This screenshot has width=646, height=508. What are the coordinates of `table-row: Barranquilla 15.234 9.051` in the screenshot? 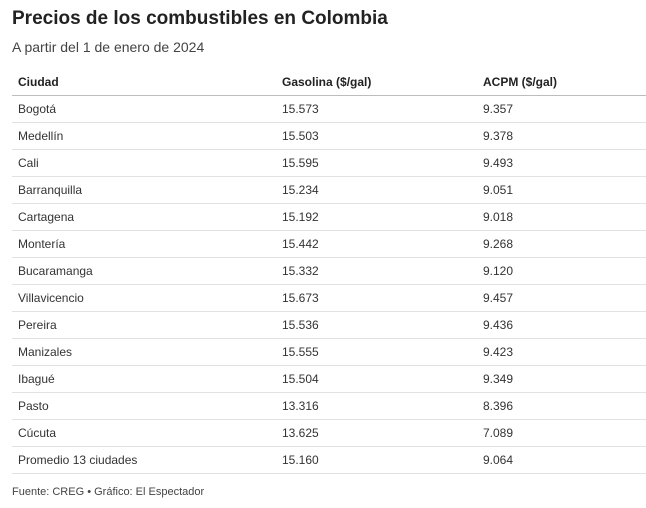 It's located at (329, 190).